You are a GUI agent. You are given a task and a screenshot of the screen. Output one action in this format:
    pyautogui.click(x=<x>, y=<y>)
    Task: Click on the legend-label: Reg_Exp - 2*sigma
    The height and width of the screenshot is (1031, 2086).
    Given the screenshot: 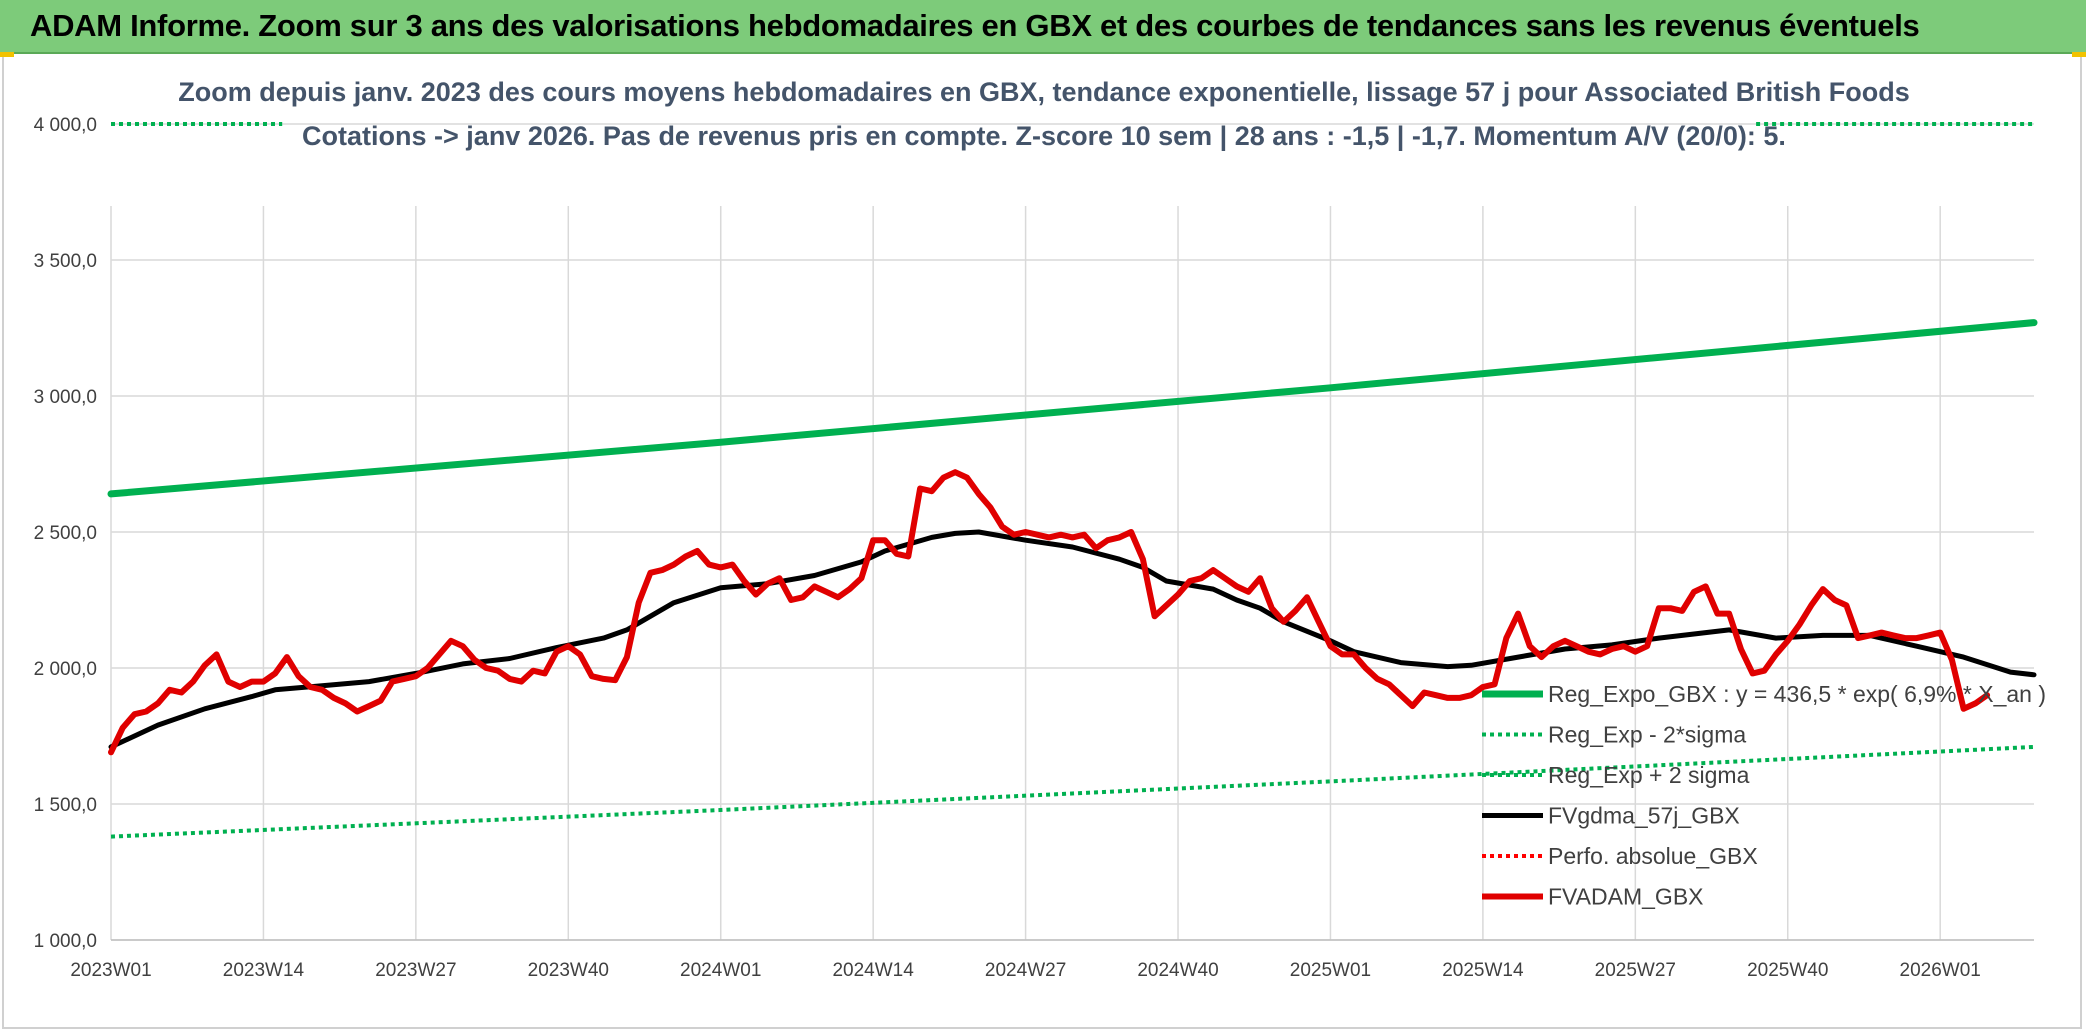 What is the action you would take?
    pyautogui.click(x=1647, y=735)
    